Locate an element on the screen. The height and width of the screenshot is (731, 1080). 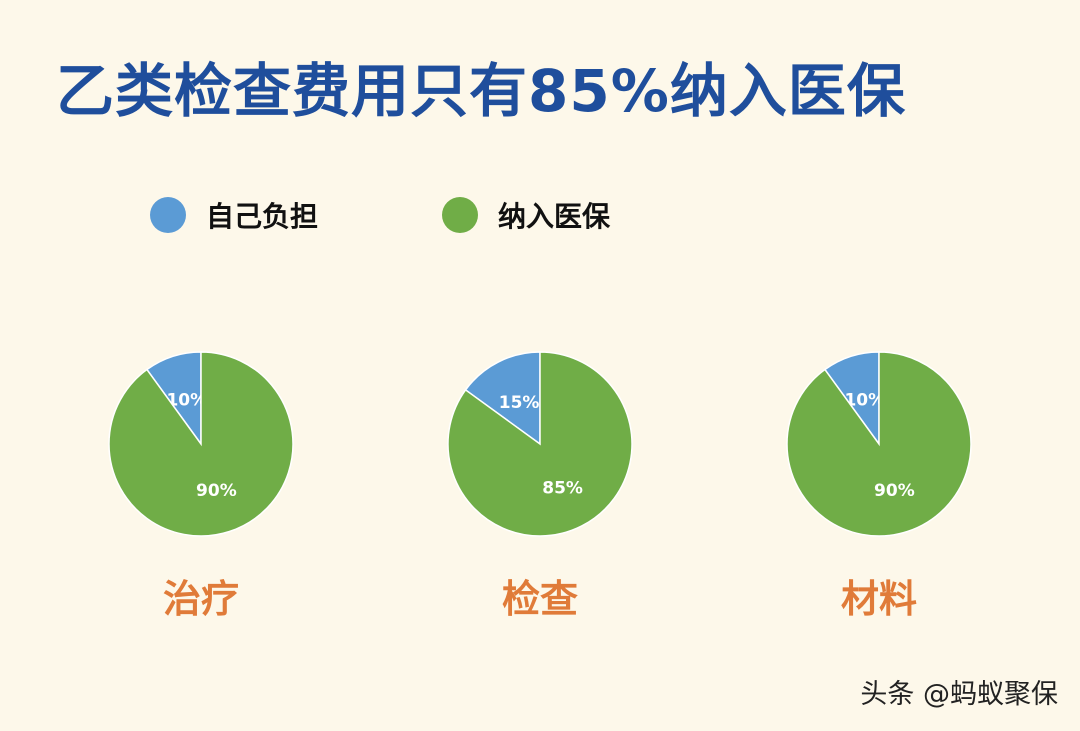
pie-chart-1: 10% 90% is located at coordinates (201, 444).